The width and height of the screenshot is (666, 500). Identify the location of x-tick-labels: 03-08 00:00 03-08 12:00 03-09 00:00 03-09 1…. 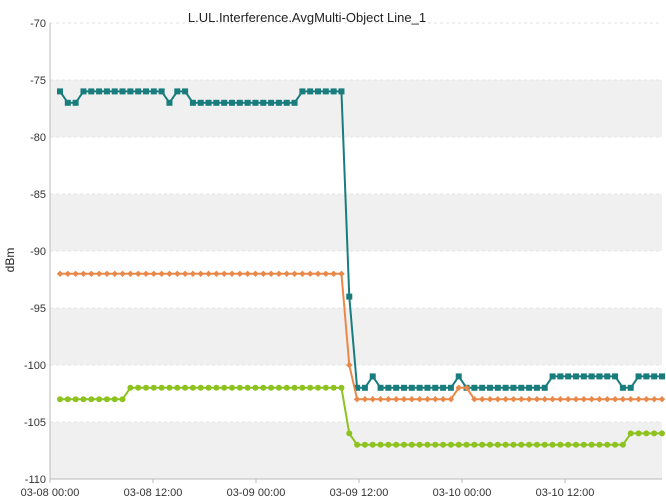
(307, 489).